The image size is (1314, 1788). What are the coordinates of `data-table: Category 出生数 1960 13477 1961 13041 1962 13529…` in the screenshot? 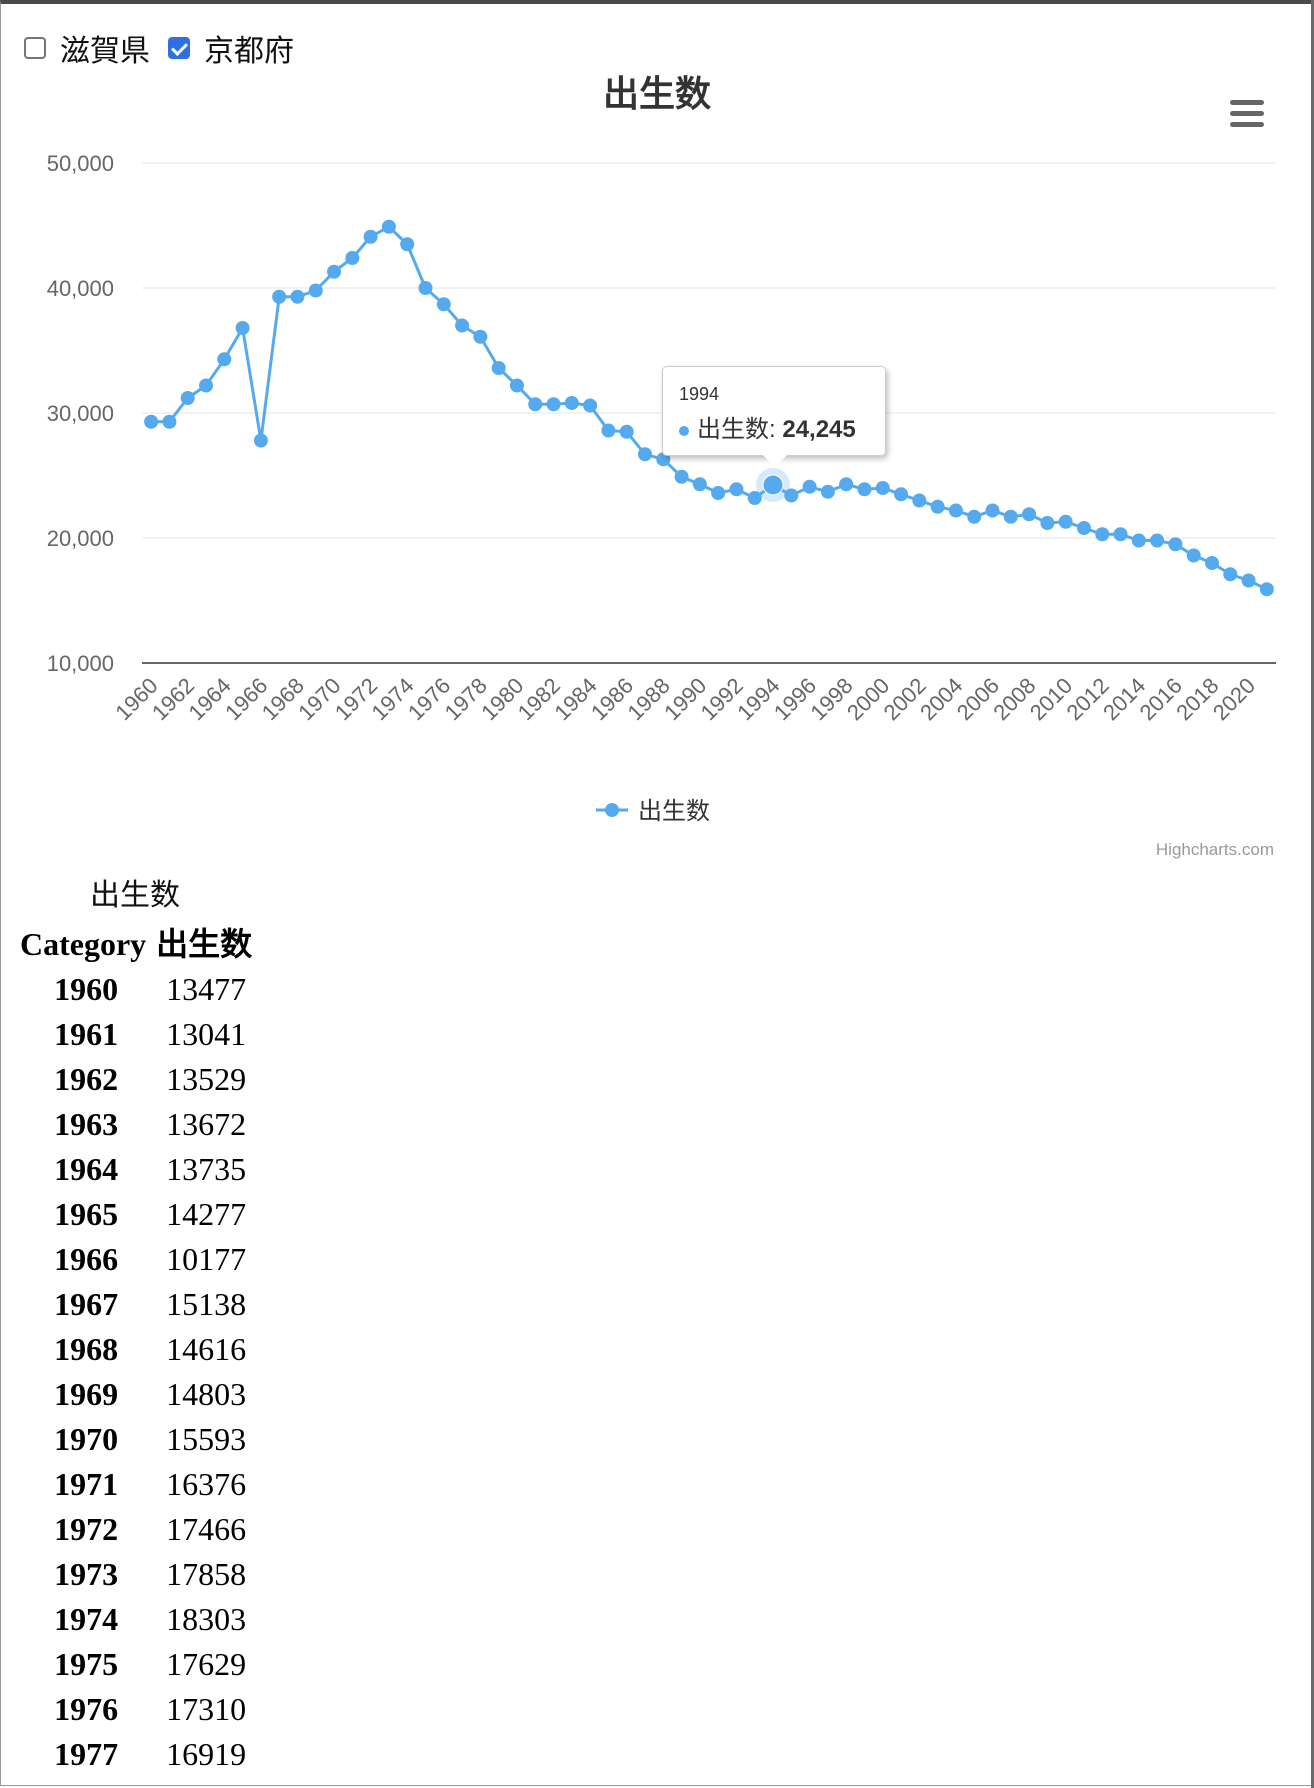 It's located at (139, 1349).